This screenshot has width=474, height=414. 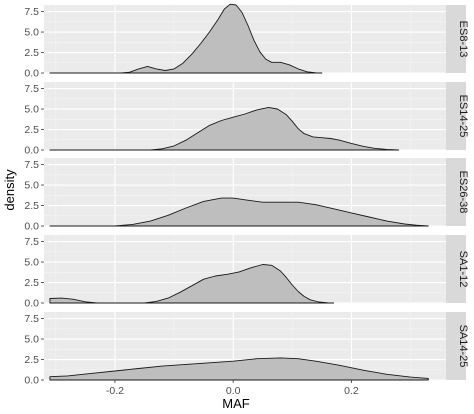 What do you see at coordinates (463, 116) in the screenshot?
I see `facet-strip-label: ES14-25` at bounding box center [463, 116].